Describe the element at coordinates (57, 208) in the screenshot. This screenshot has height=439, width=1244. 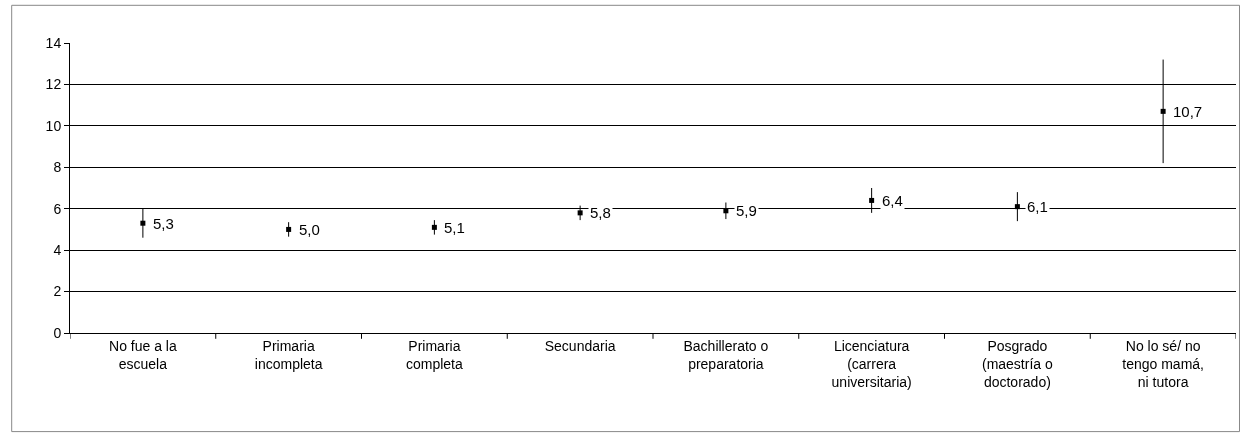
I see `y-tick-label: 6` at that location.